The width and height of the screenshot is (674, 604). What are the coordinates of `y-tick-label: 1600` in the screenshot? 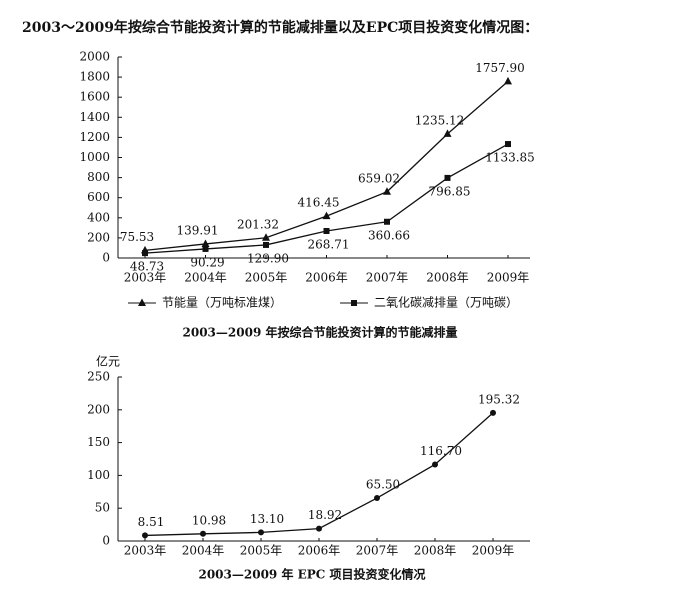 It's located at (94, 97).